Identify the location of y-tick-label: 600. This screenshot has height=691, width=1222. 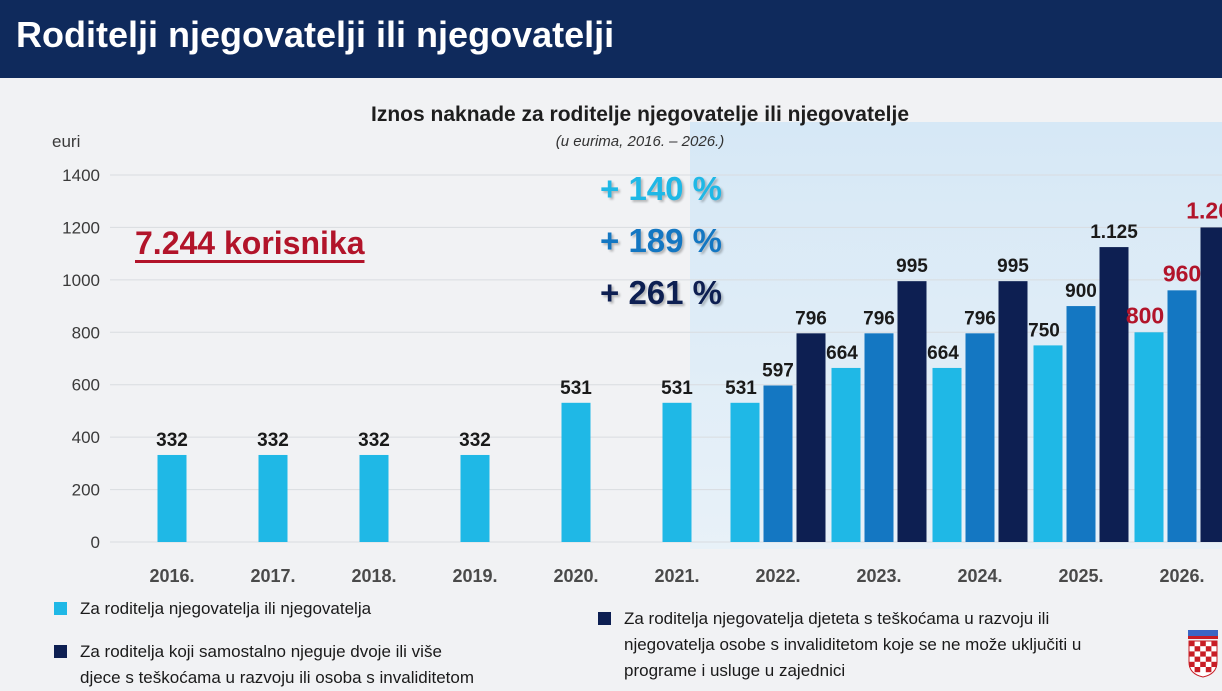
(86, 385).